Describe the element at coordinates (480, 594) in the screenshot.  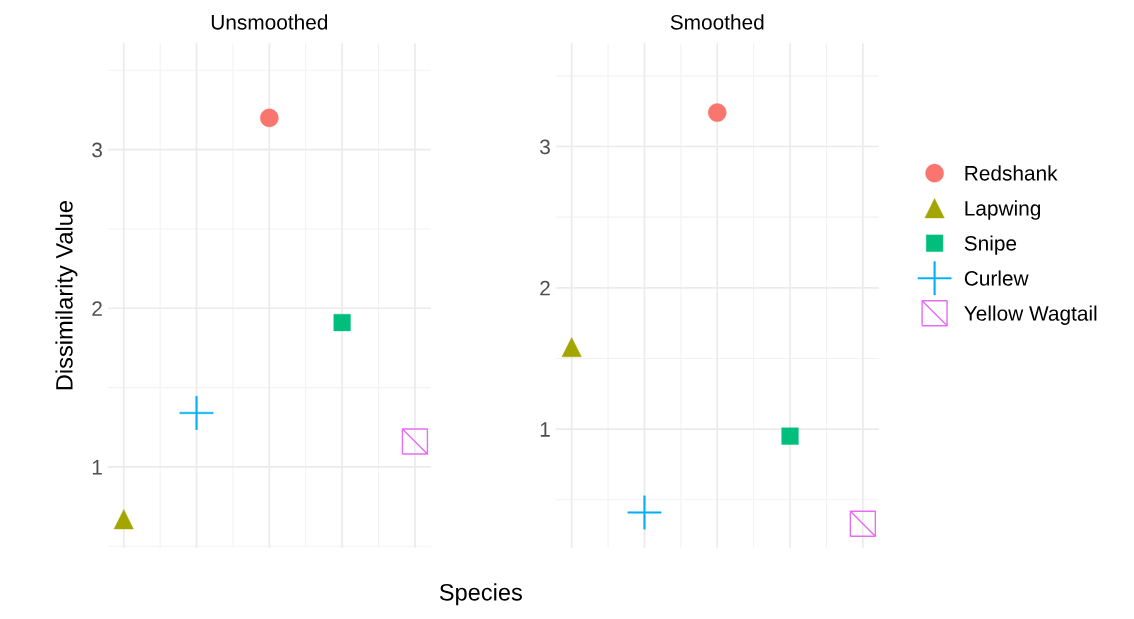
I see `x-axis-title: Species` at that location.